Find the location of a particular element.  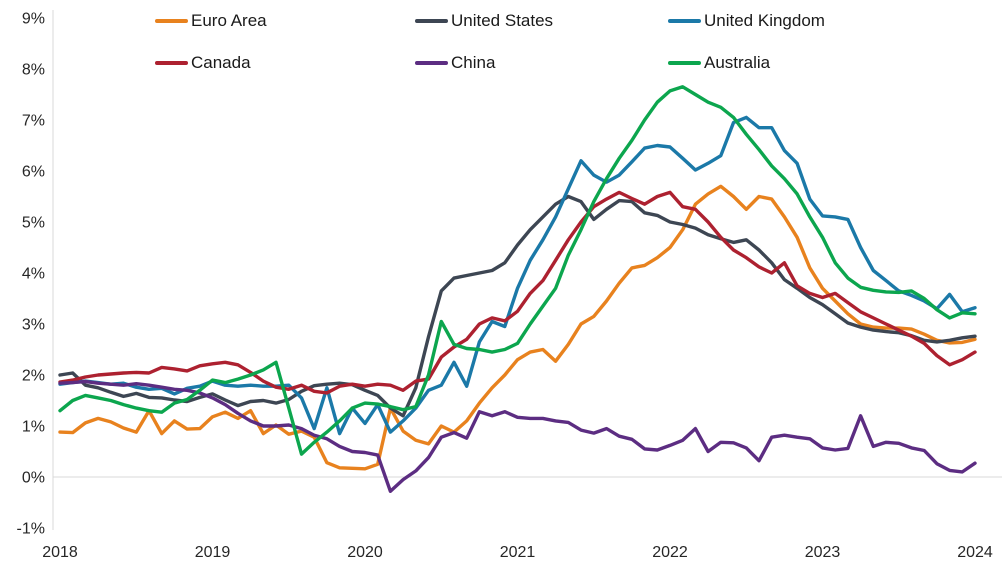

legend-item-united-kingdom: United Kingdom is located at coordinates (746, 21).